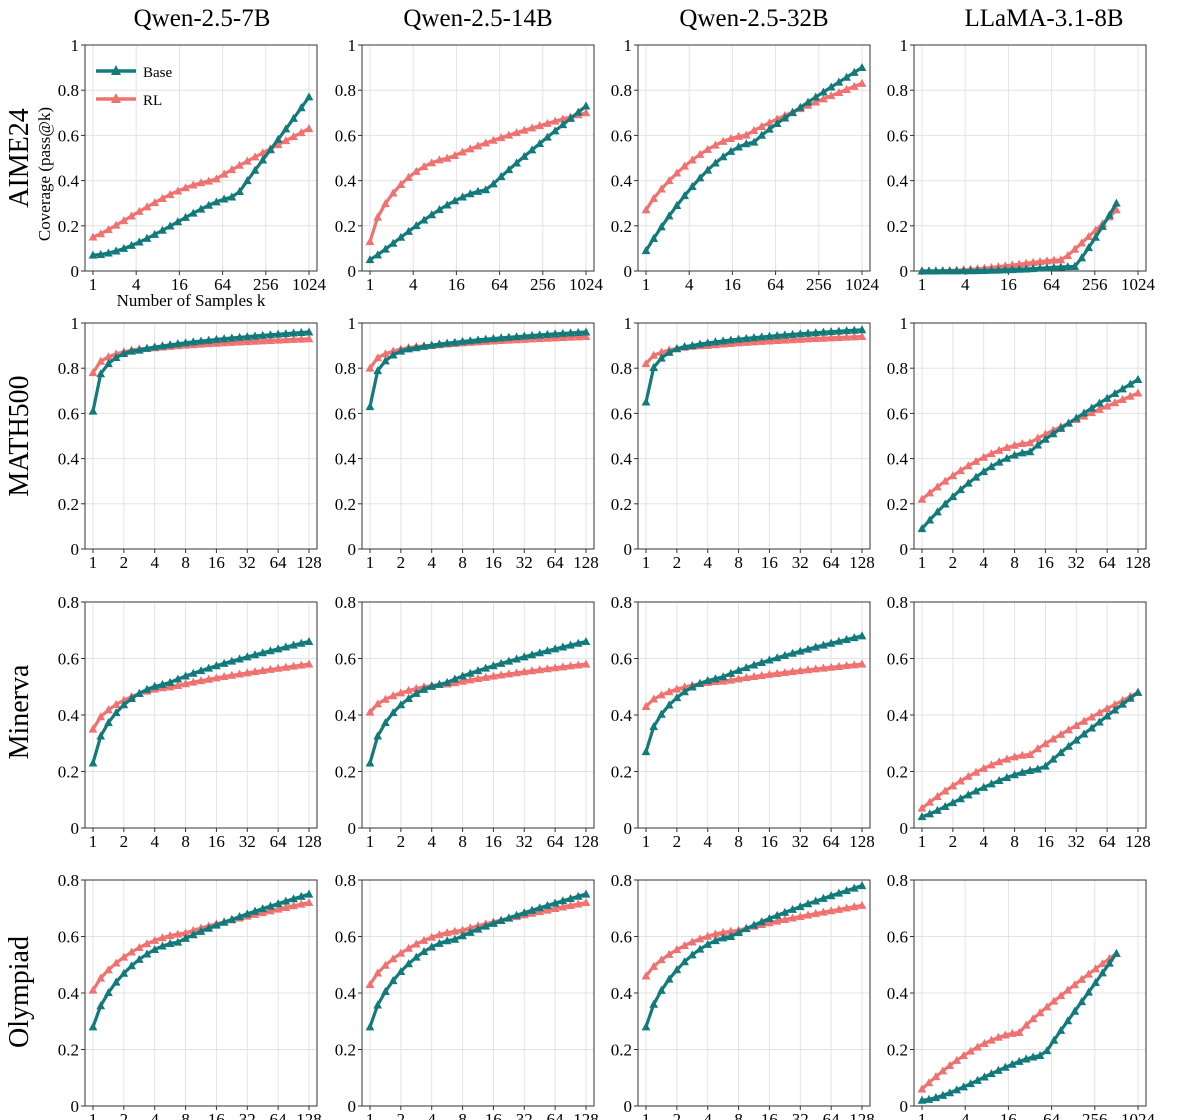 The height and width of the screenshot is (1120, 1200). Describe the element at coordinates (904, 45) in the screenshot. I see `y-tick-label: 1` at that location.